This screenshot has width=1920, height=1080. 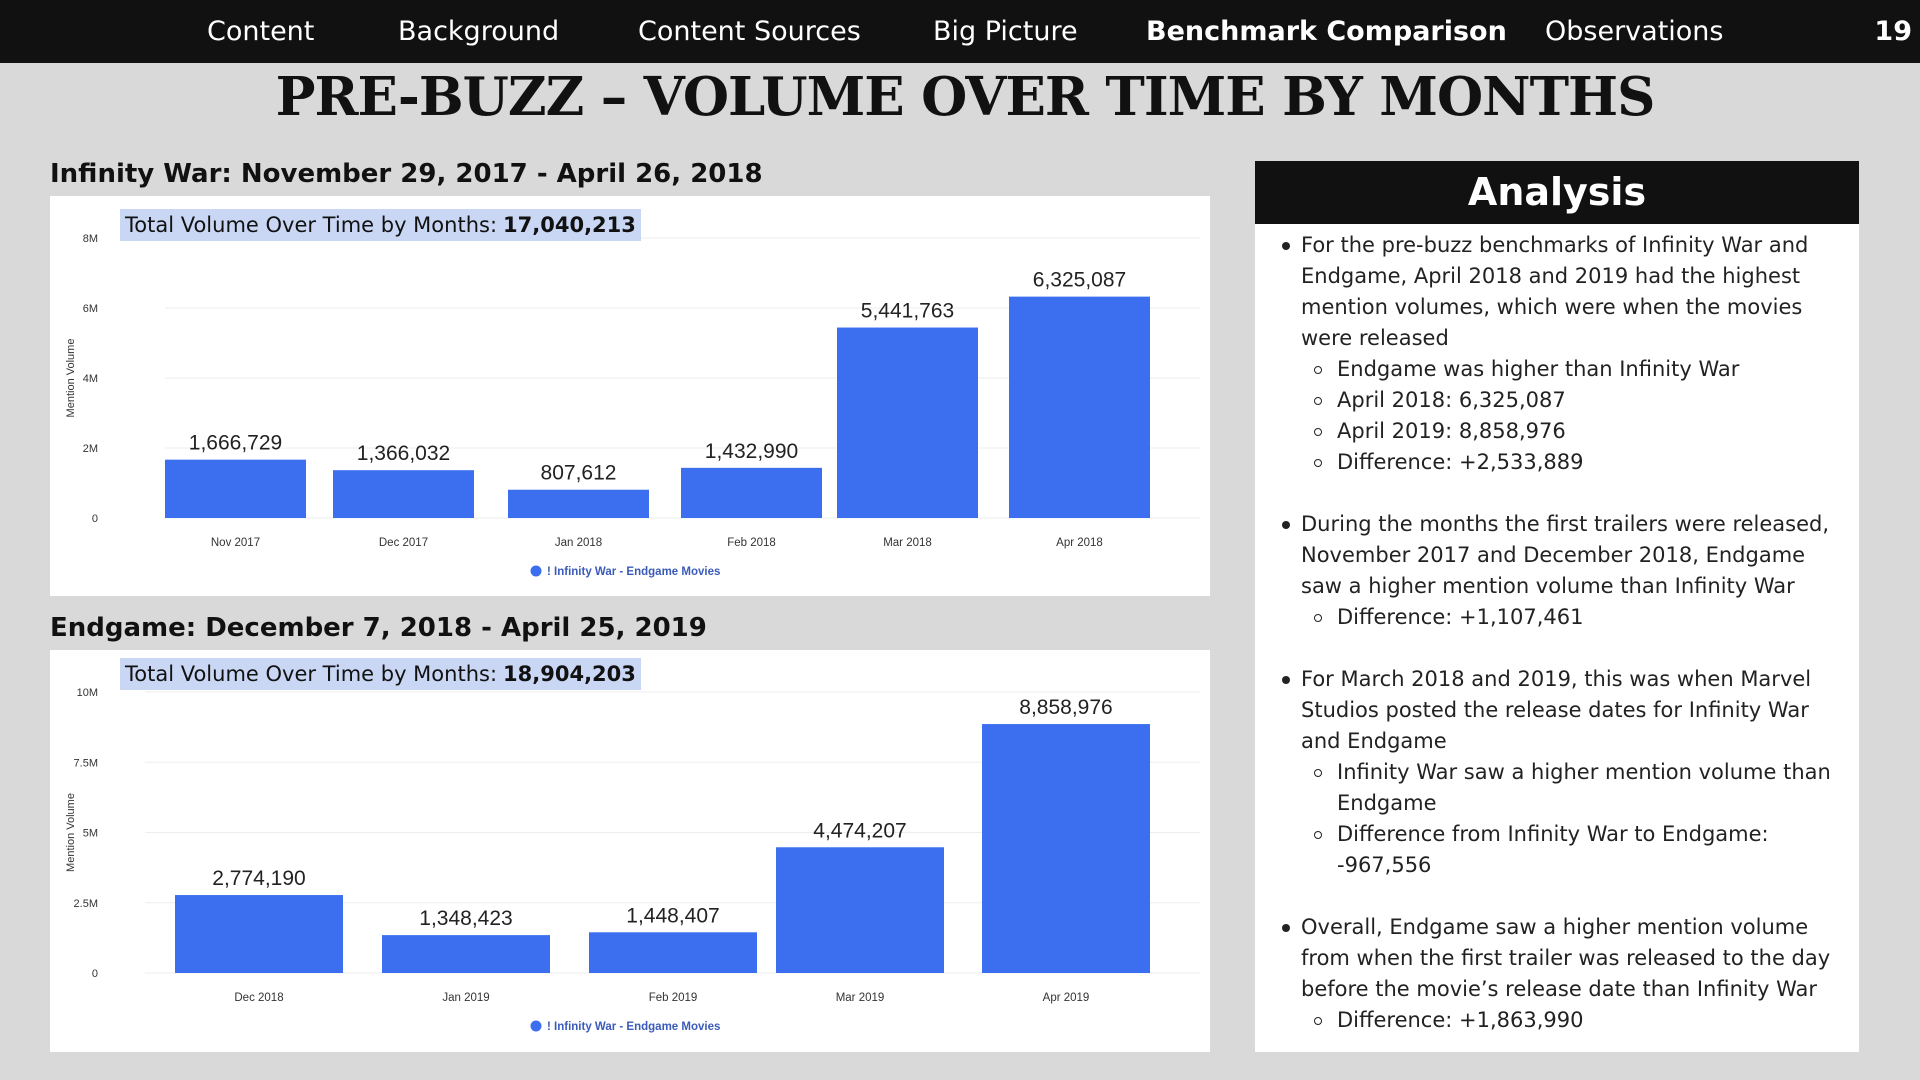 I want to click on analysis-sub-bullet: Difference: +1,863,990, so click(x=1573, y=1020).